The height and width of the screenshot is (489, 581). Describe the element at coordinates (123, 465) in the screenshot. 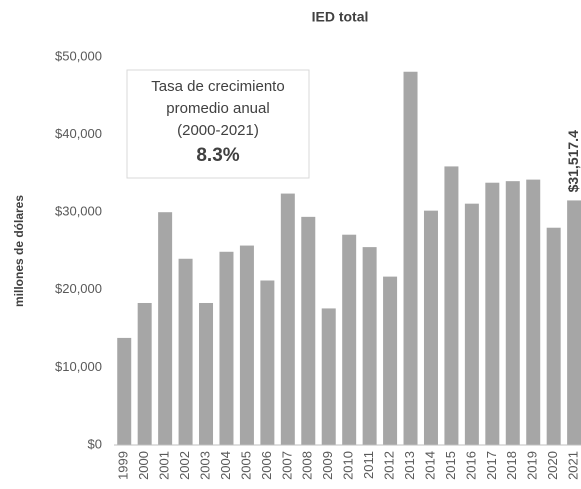

I see `x-tick-label: 1999` at that location.